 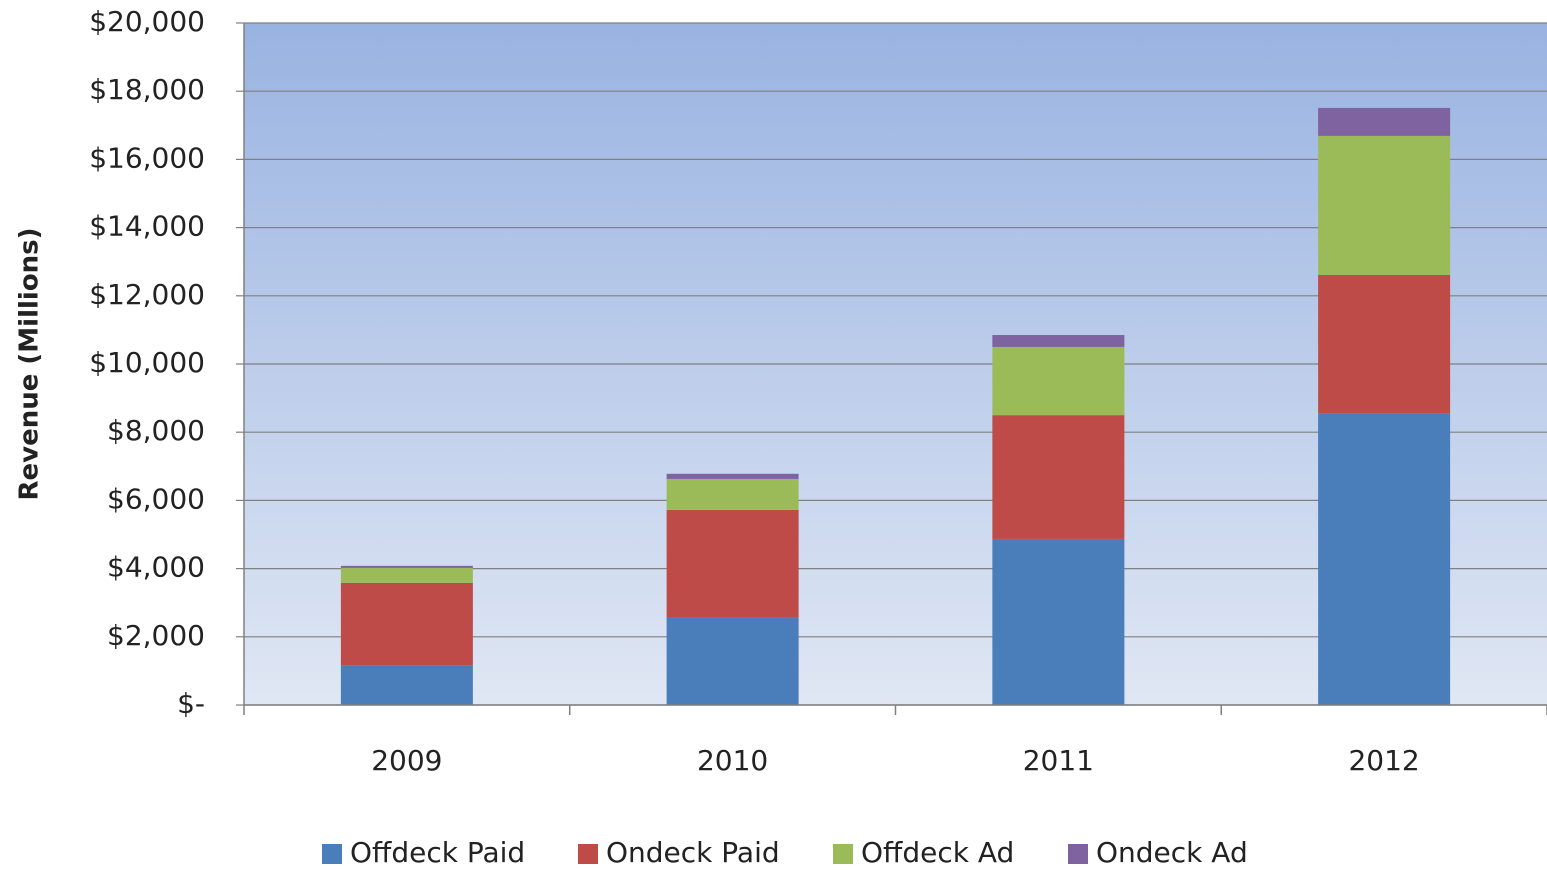 I want to click on y-tick-label: $16,000, so click(x=147, y=157).